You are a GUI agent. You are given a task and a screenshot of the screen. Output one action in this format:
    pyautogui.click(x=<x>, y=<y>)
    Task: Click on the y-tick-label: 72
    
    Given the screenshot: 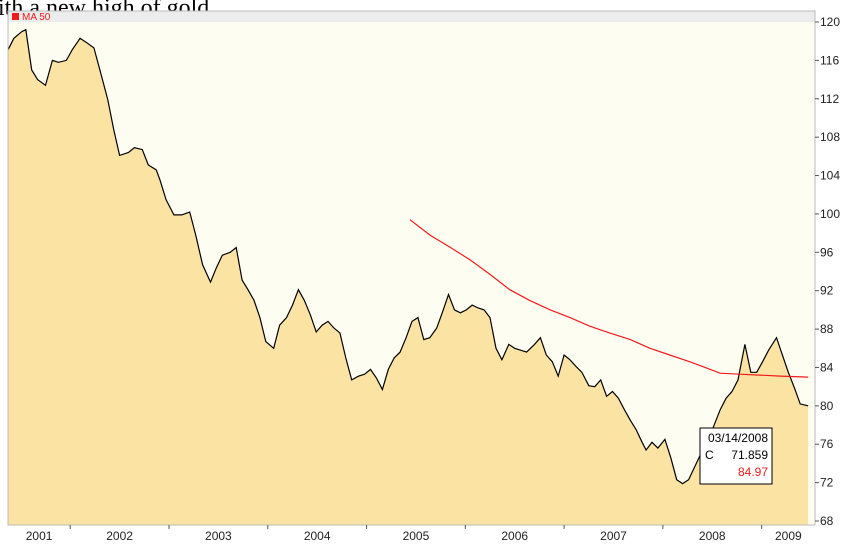 What is the action you would take?
    pyautogui.click(x=827, y=483)
    